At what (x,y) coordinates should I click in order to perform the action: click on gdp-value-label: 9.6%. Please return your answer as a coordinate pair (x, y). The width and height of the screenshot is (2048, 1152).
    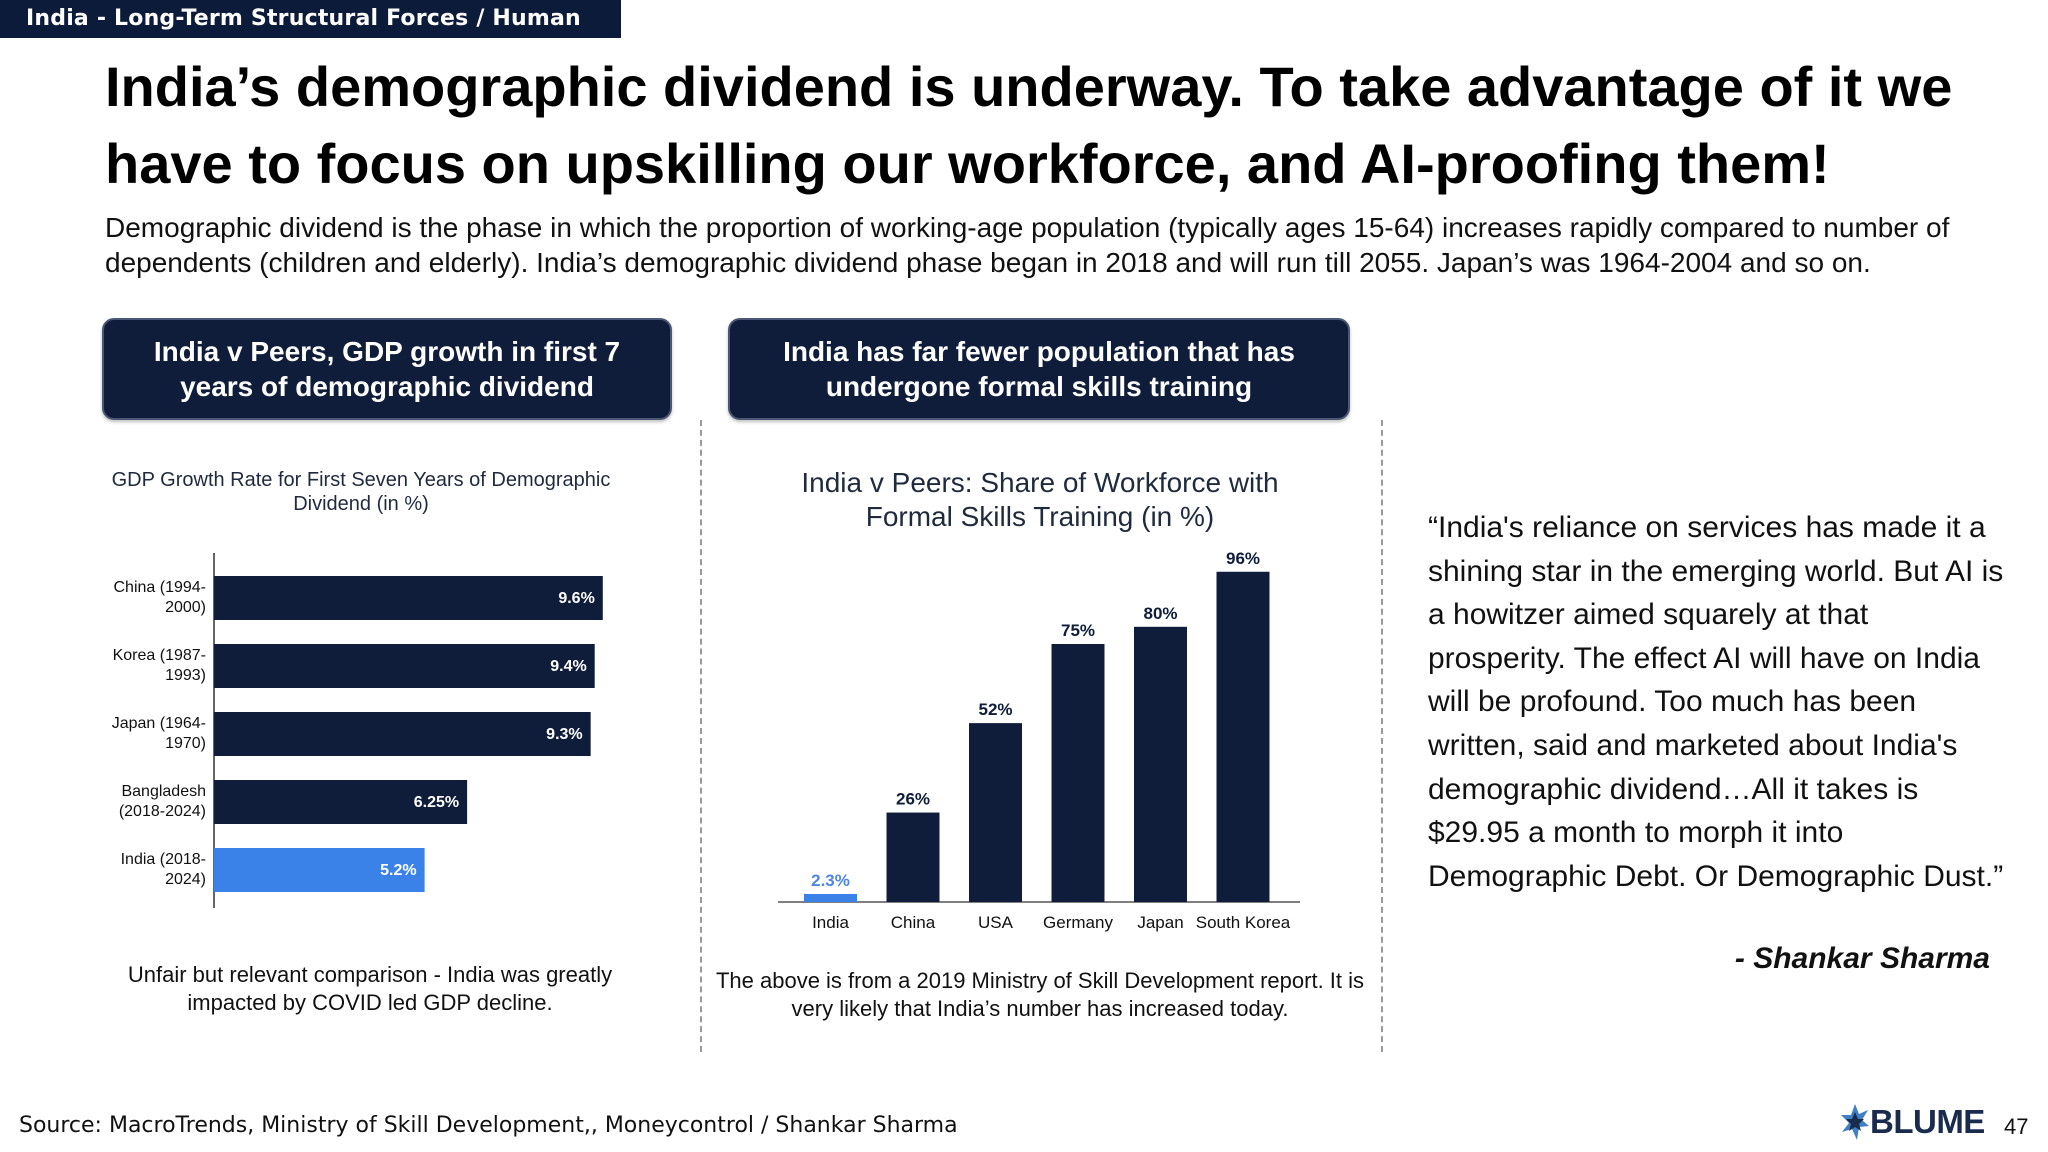
    Looking at the image, I should click on (576, 598).